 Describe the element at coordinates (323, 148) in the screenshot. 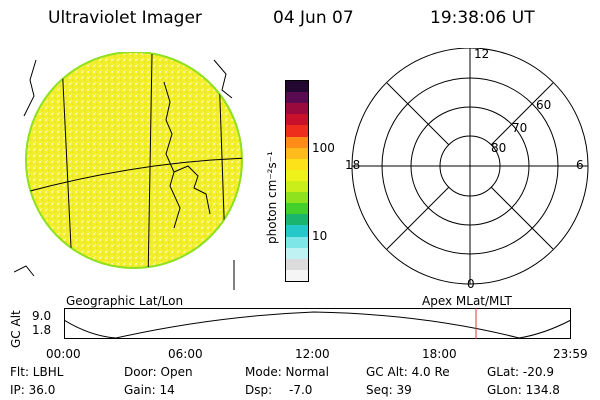

I see `colorbar-tick-100: 100` at that location.